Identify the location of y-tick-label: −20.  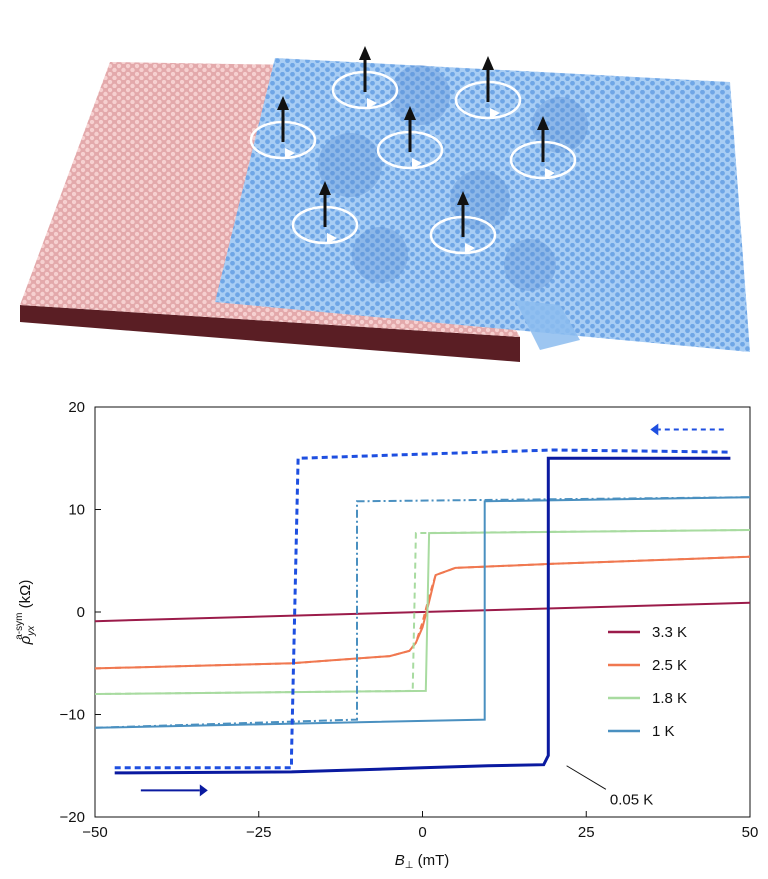
(72, 817).